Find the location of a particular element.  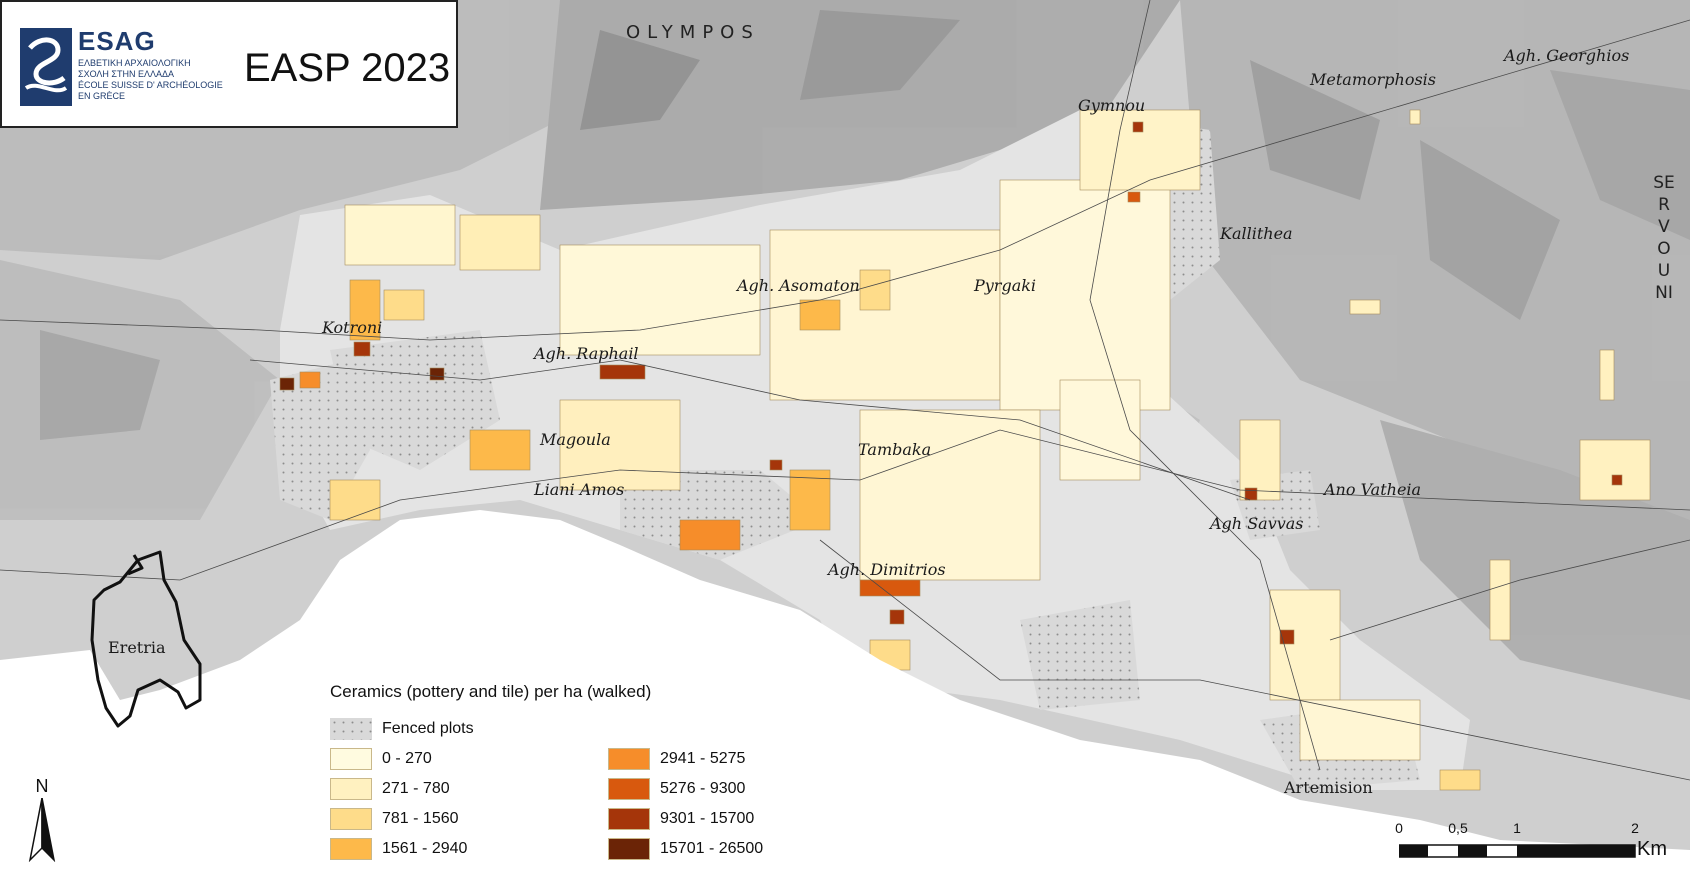

eretria-outline is located at coordinates (146, 639).